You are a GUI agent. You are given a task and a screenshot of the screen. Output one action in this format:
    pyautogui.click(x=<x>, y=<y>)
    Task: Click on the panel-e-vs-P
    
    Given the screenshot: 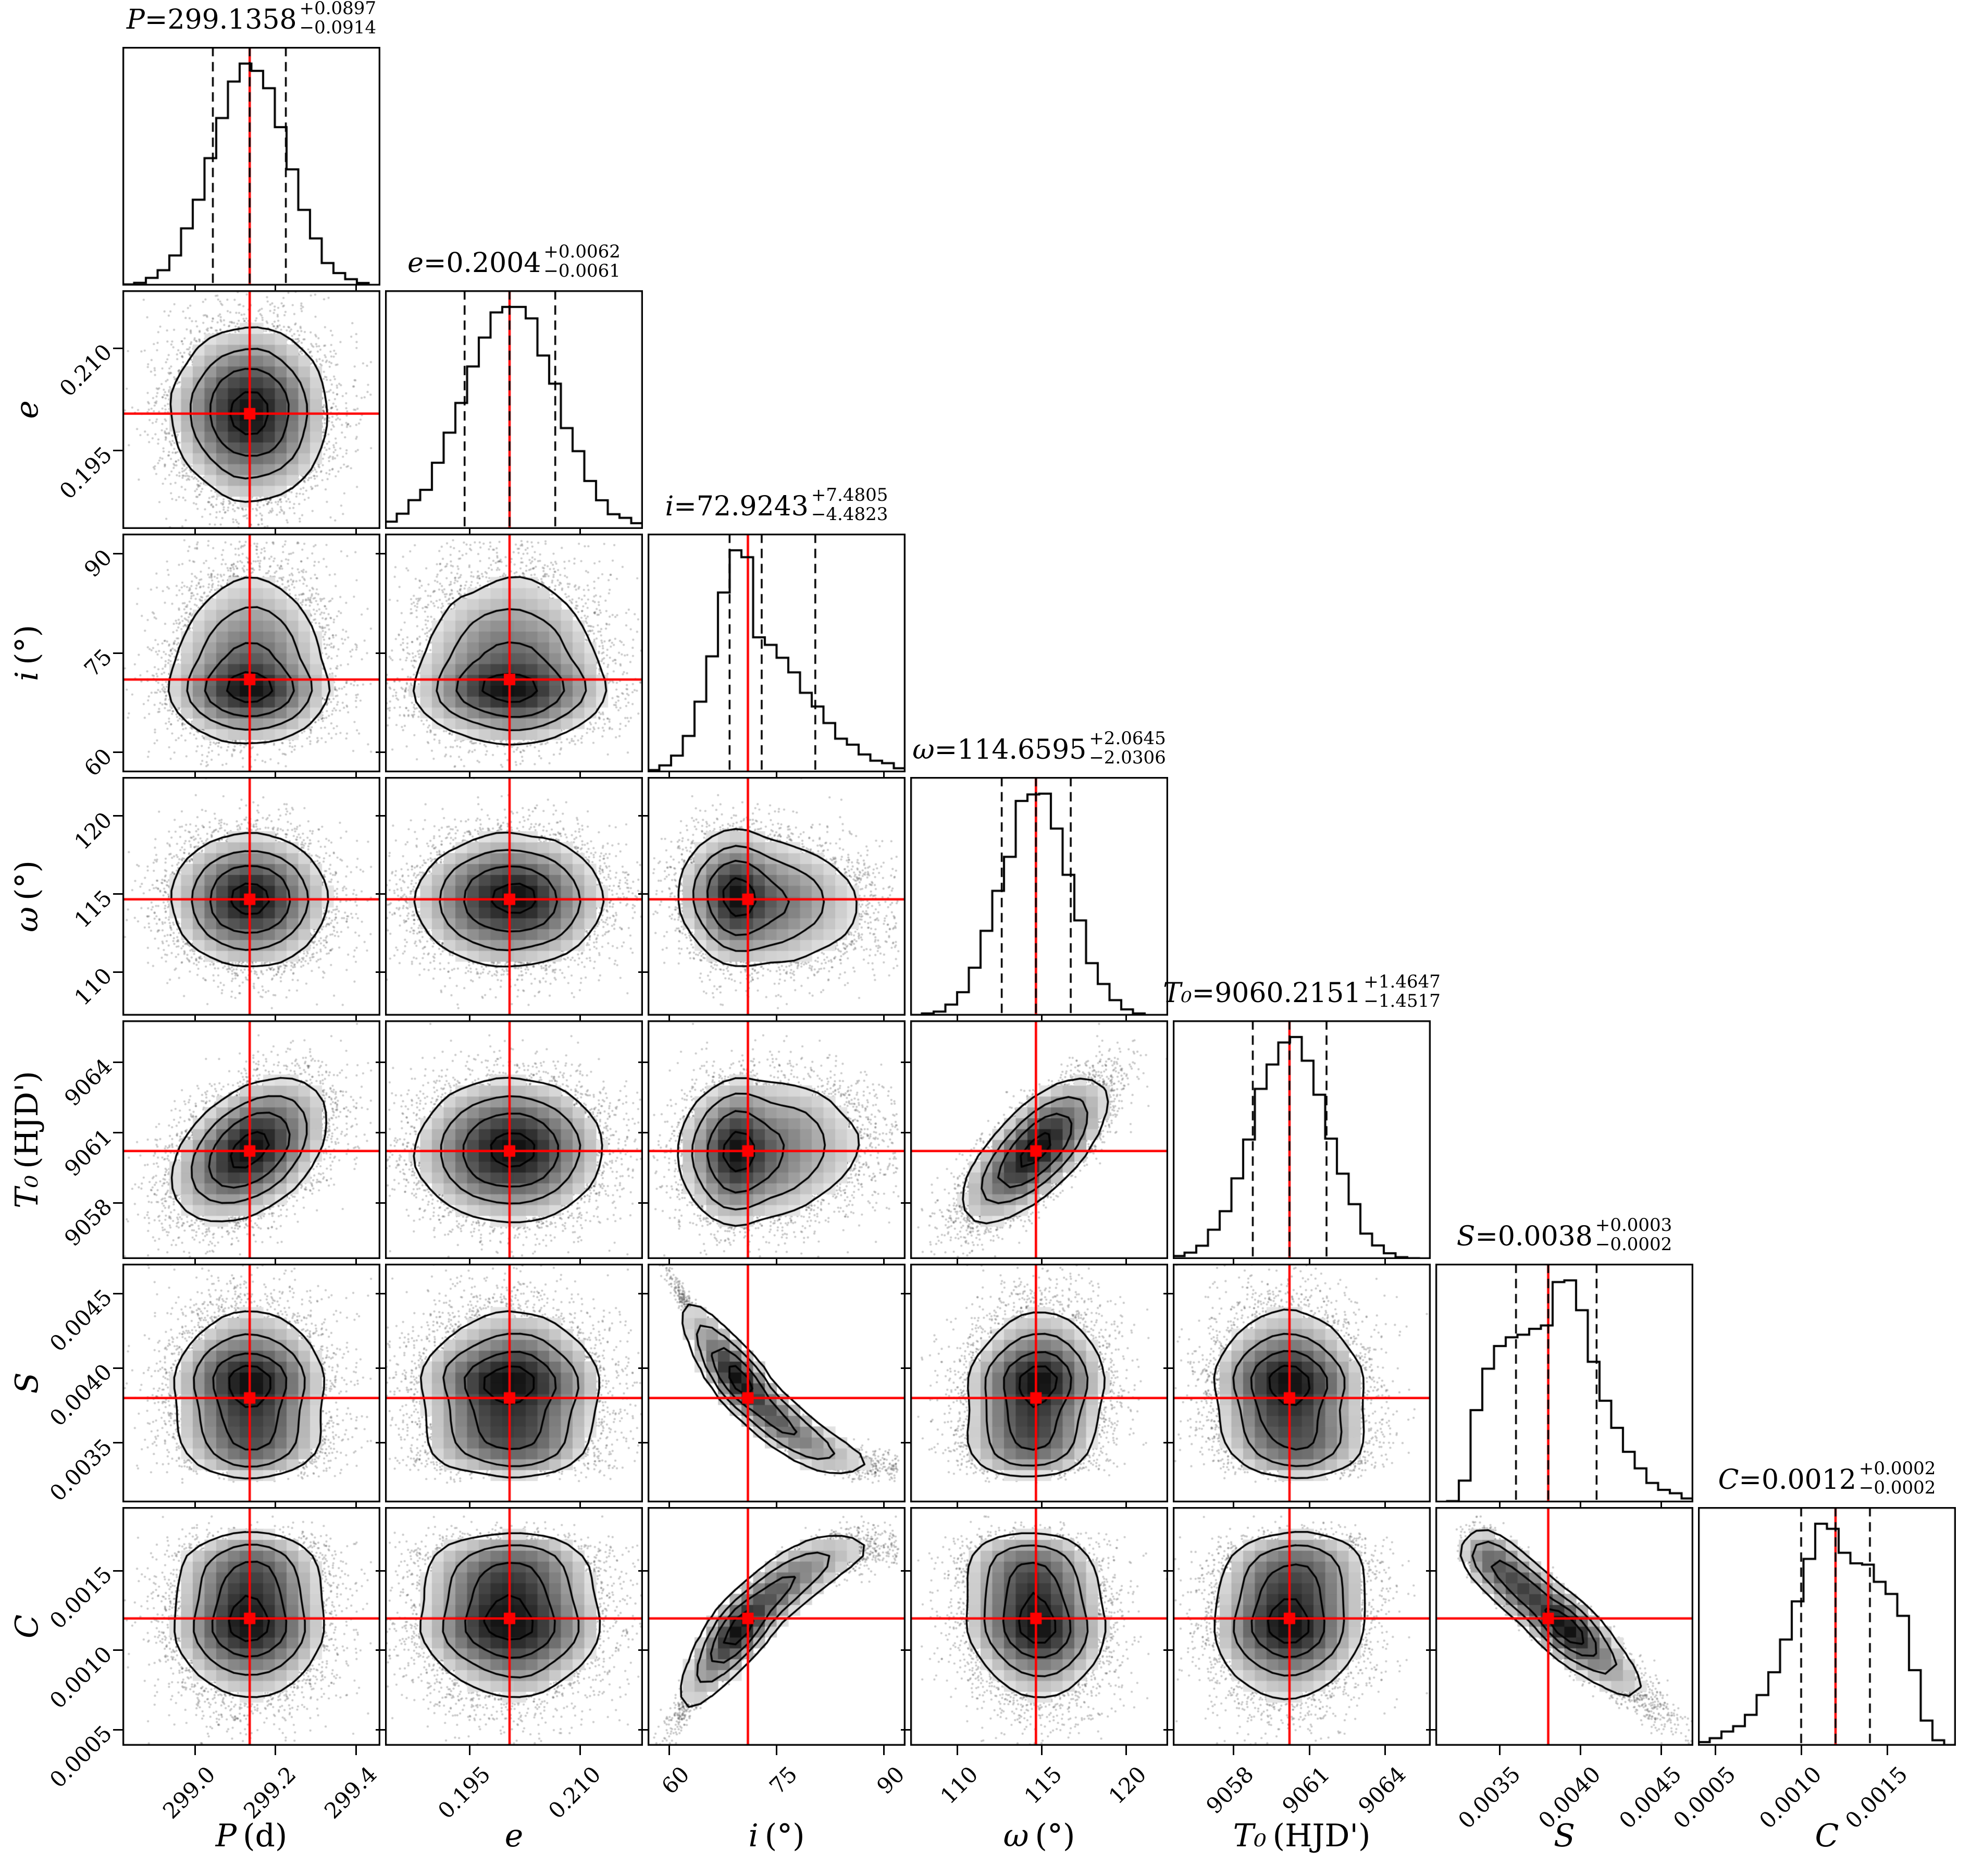 What is the action you would take?
    pyautogui.click(x=251, y=409)
    